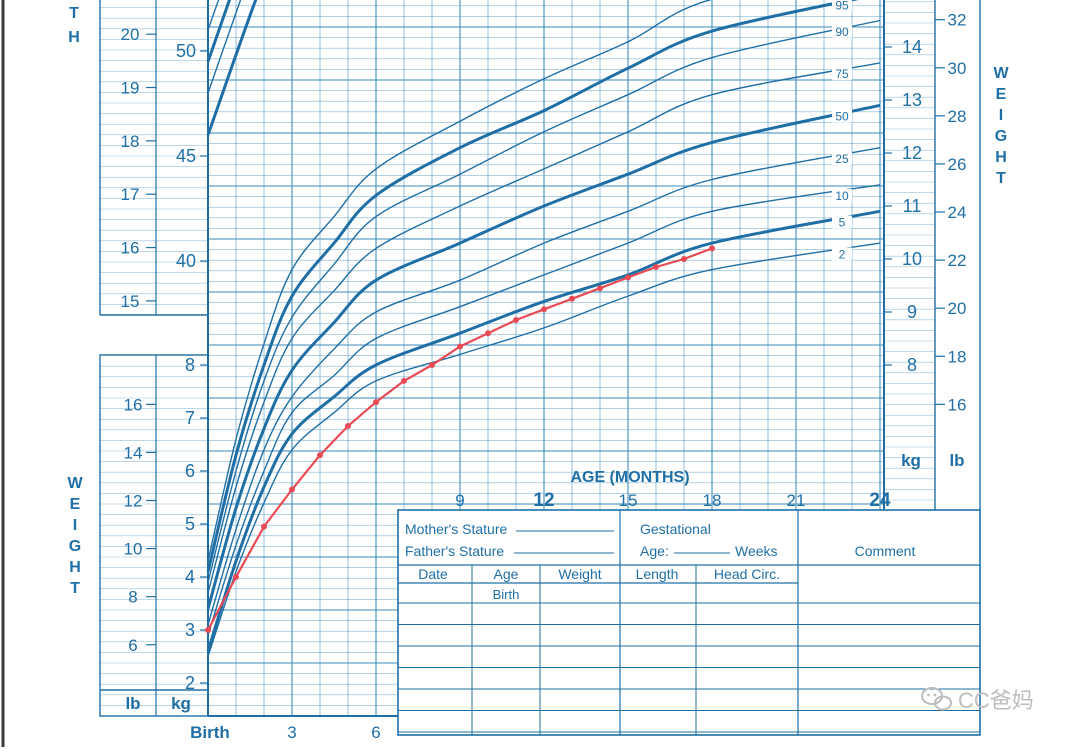 The image size is (1080, 752). What do you see at coordinates (842, 6) in the screenshot?
I see `percentile-label-95: 95` at bounding box center [842, 6].